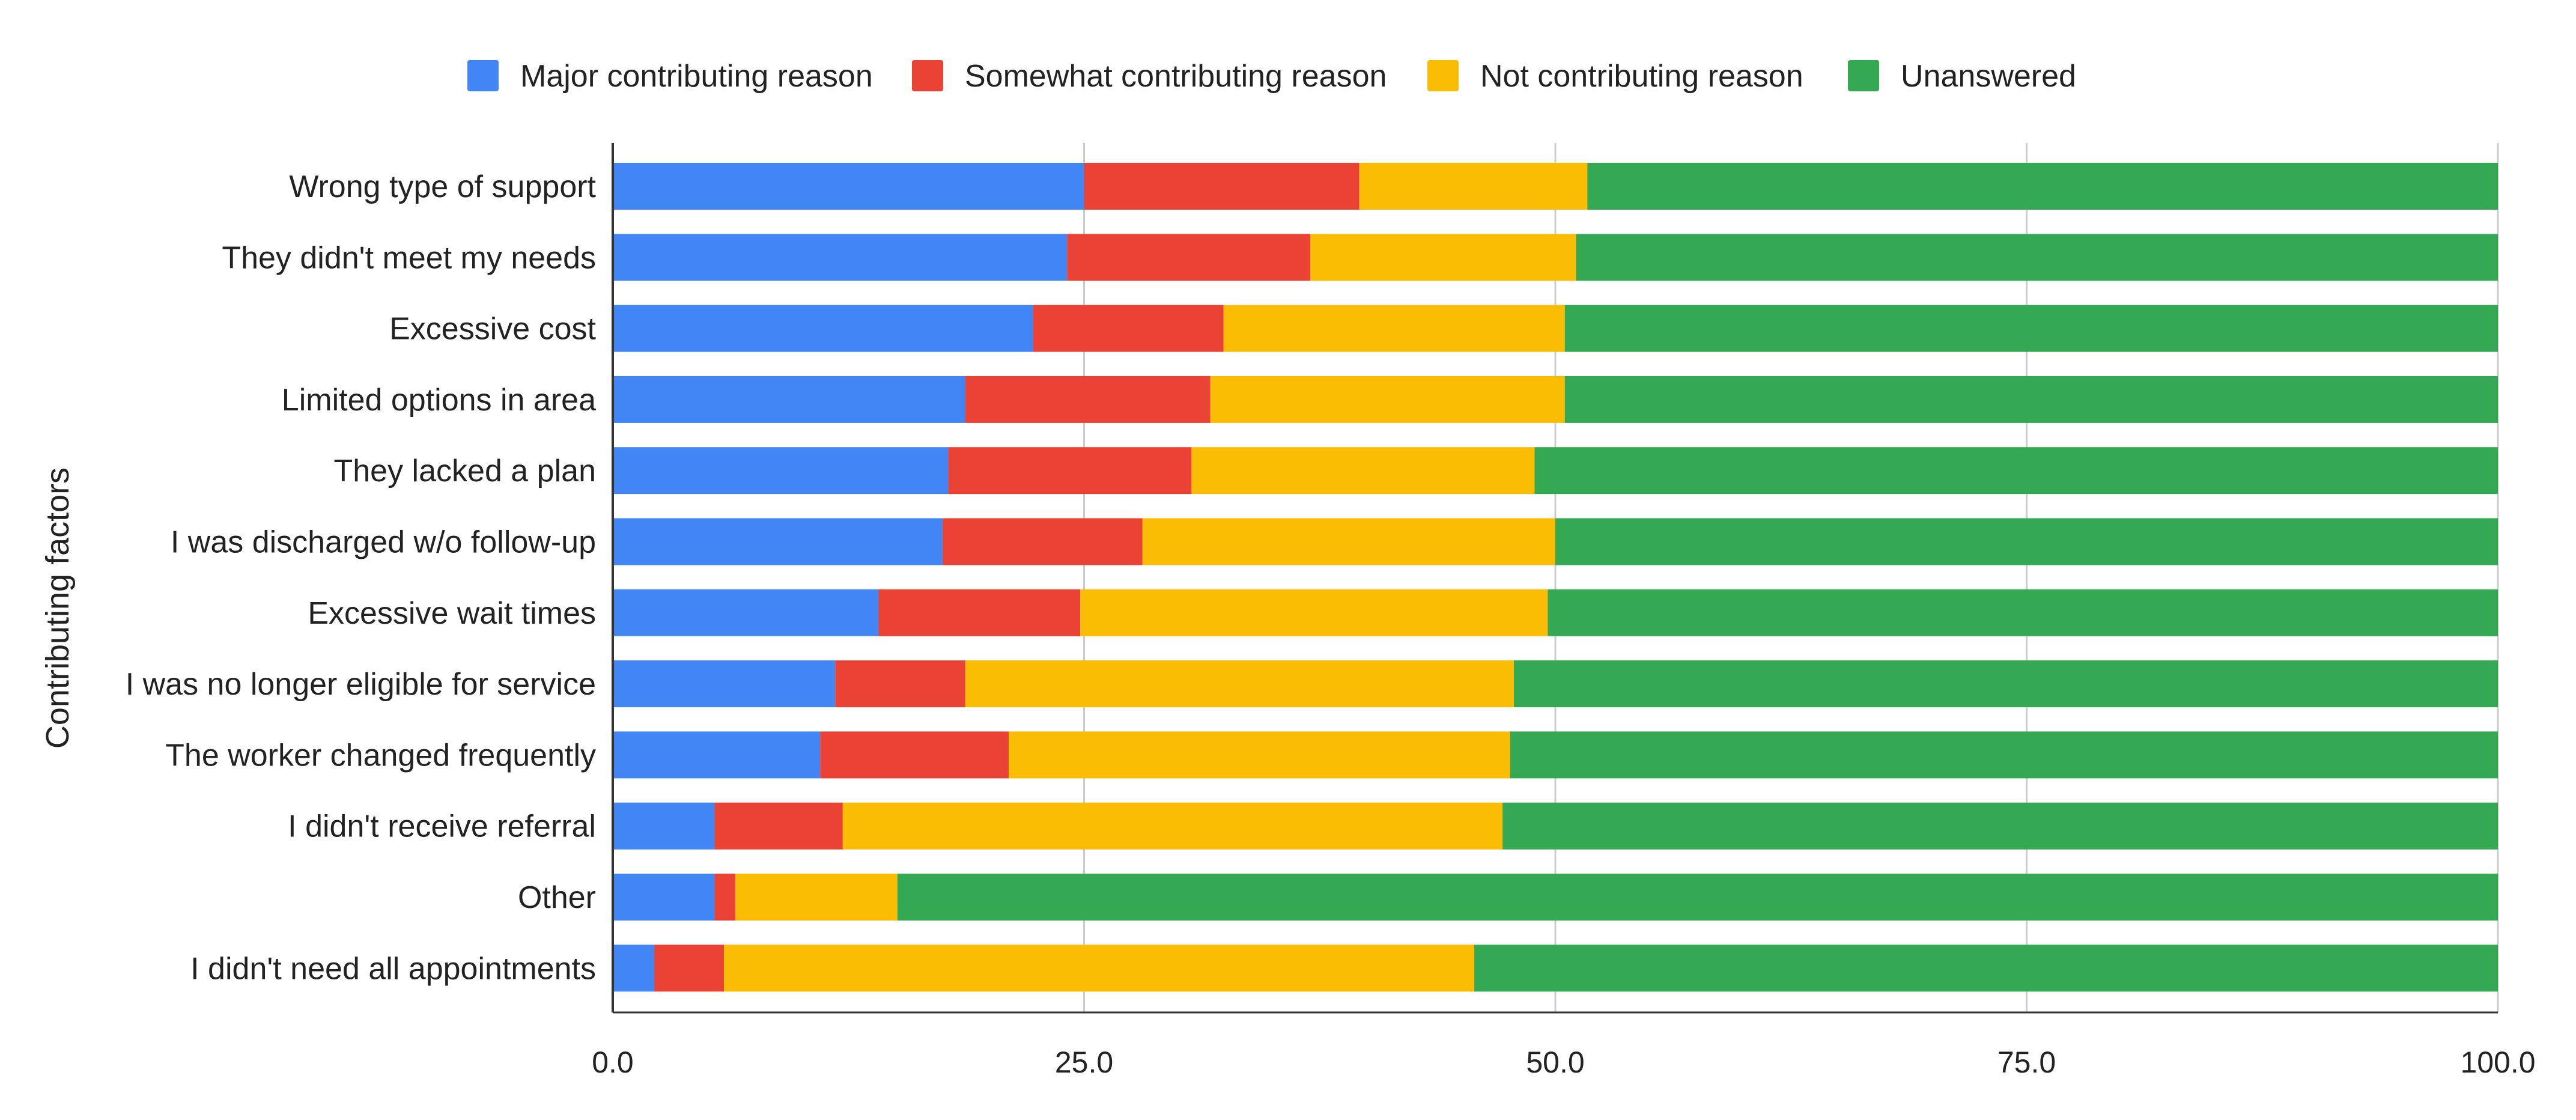 The image size is (2576, 1120). What do you see at coordinates (466, 471) in the screenshot?
I see `y-tick-label: They lacked a plan` at bounding box center [466, 471].